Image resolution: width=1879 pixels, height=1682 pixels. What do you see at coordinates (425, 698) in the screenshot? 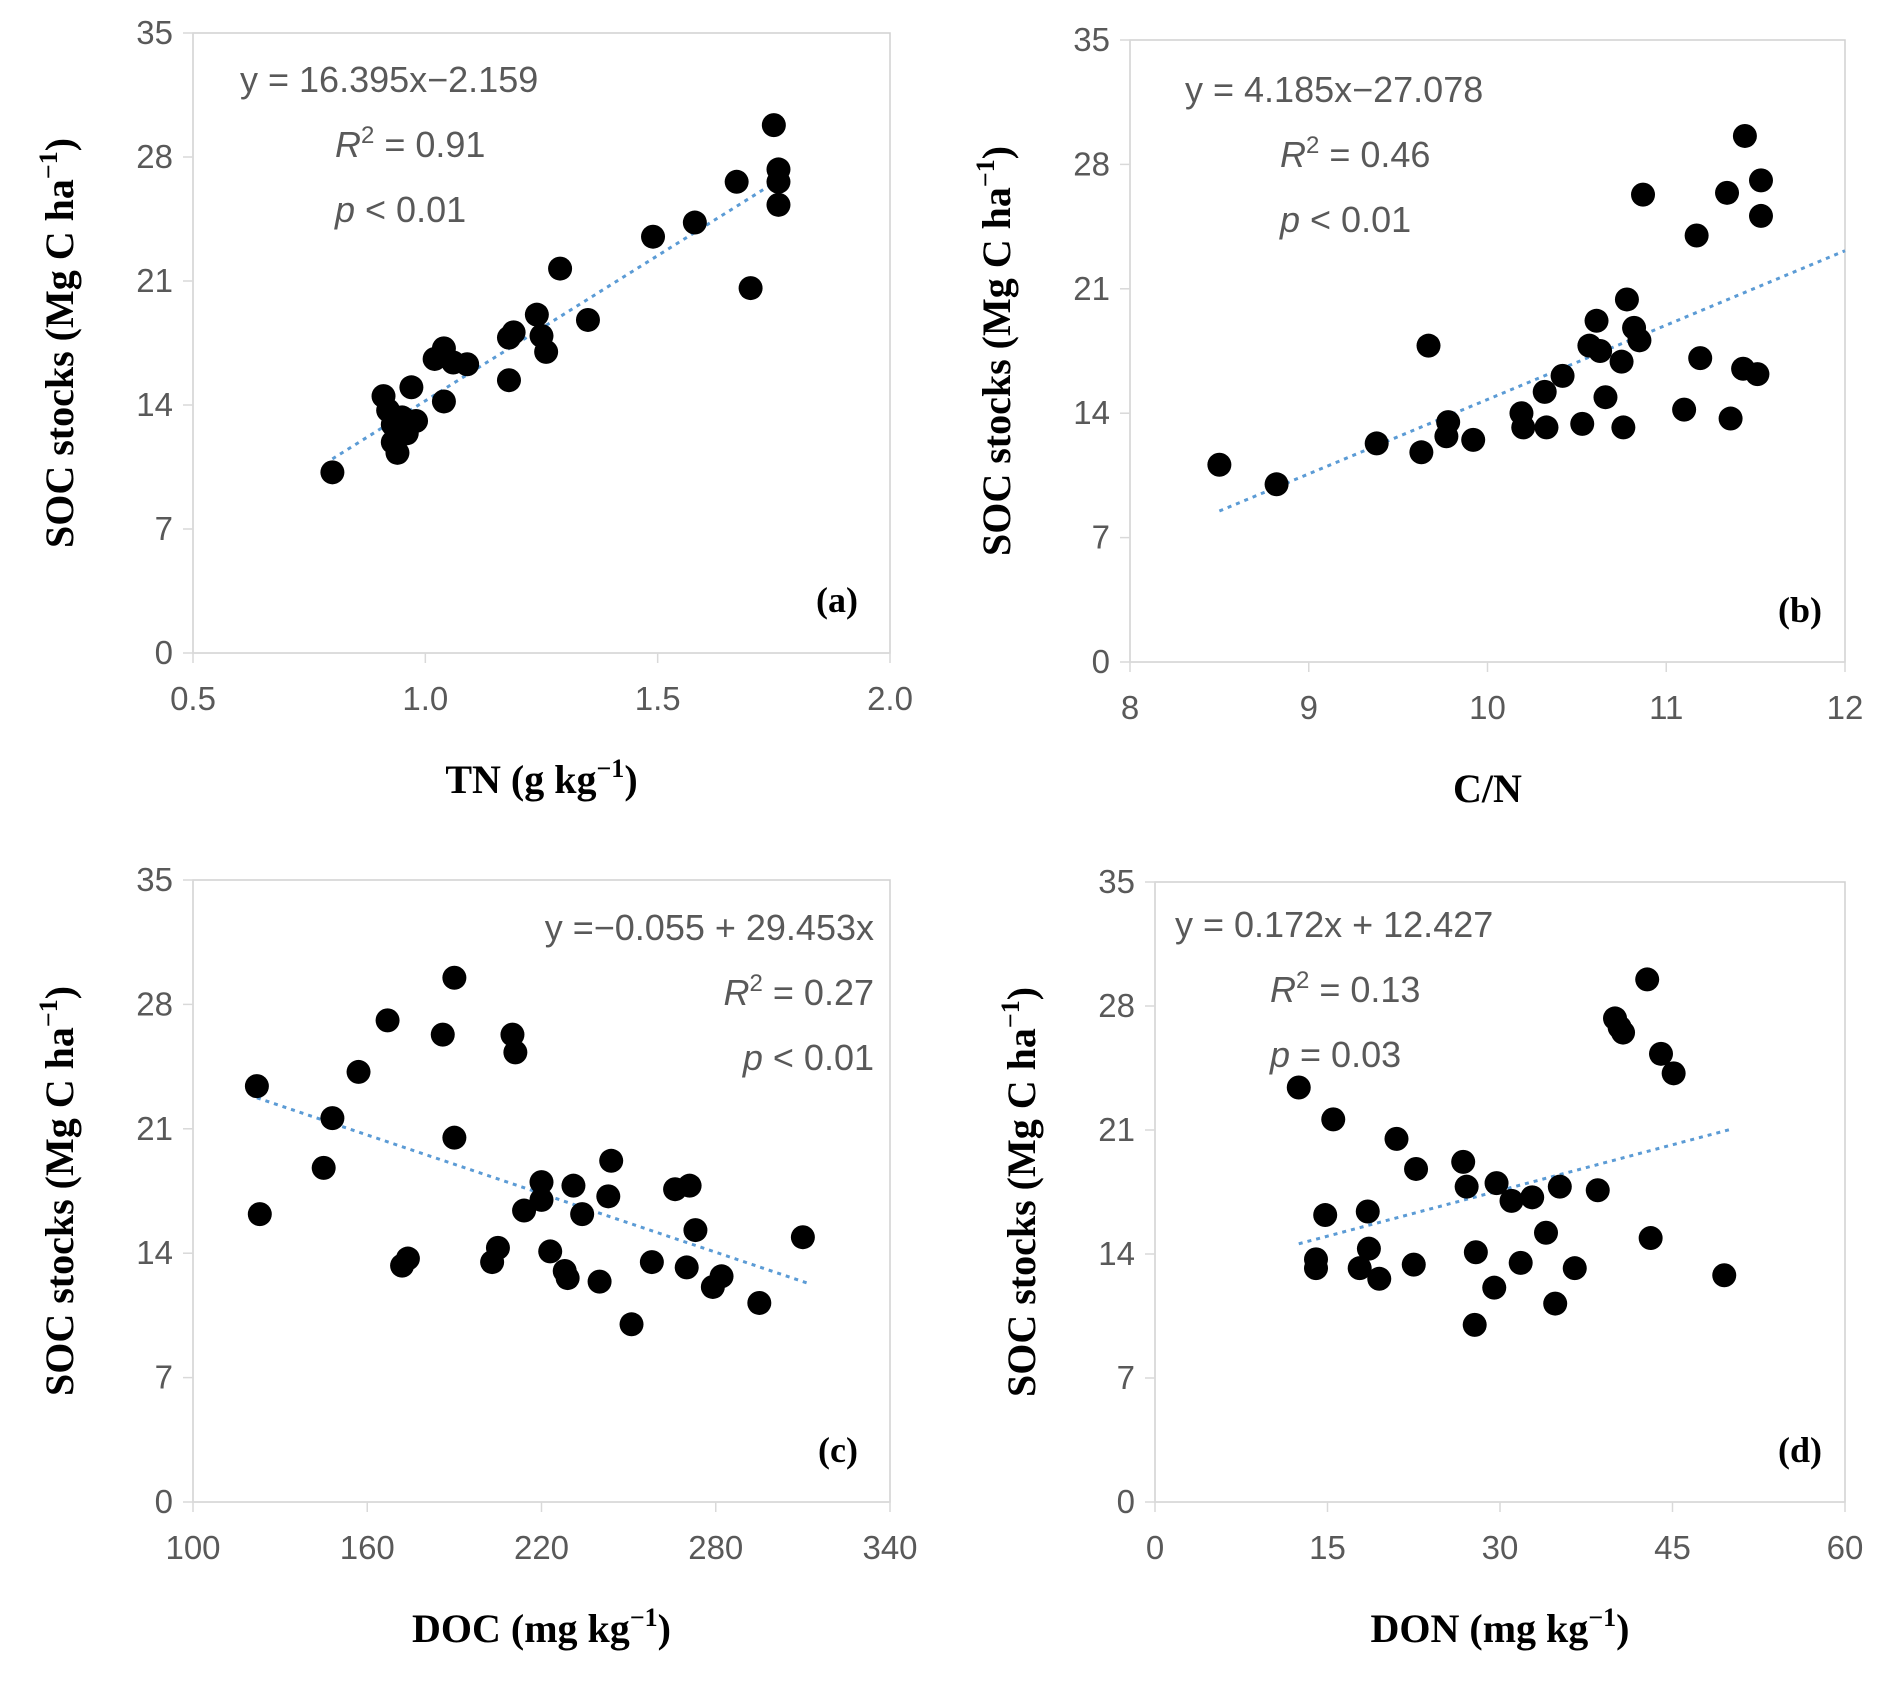
I see `x-tick-label: 1.0` at bounding box center [425, 698].